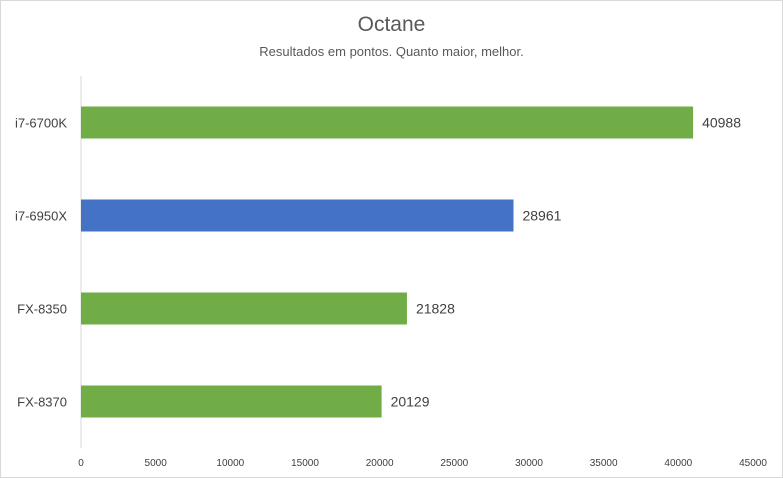  What do you see at coordinates (753, 463) in the screenshot?
I see `x-tick-label: 45000` at bounding box center [753, 463].